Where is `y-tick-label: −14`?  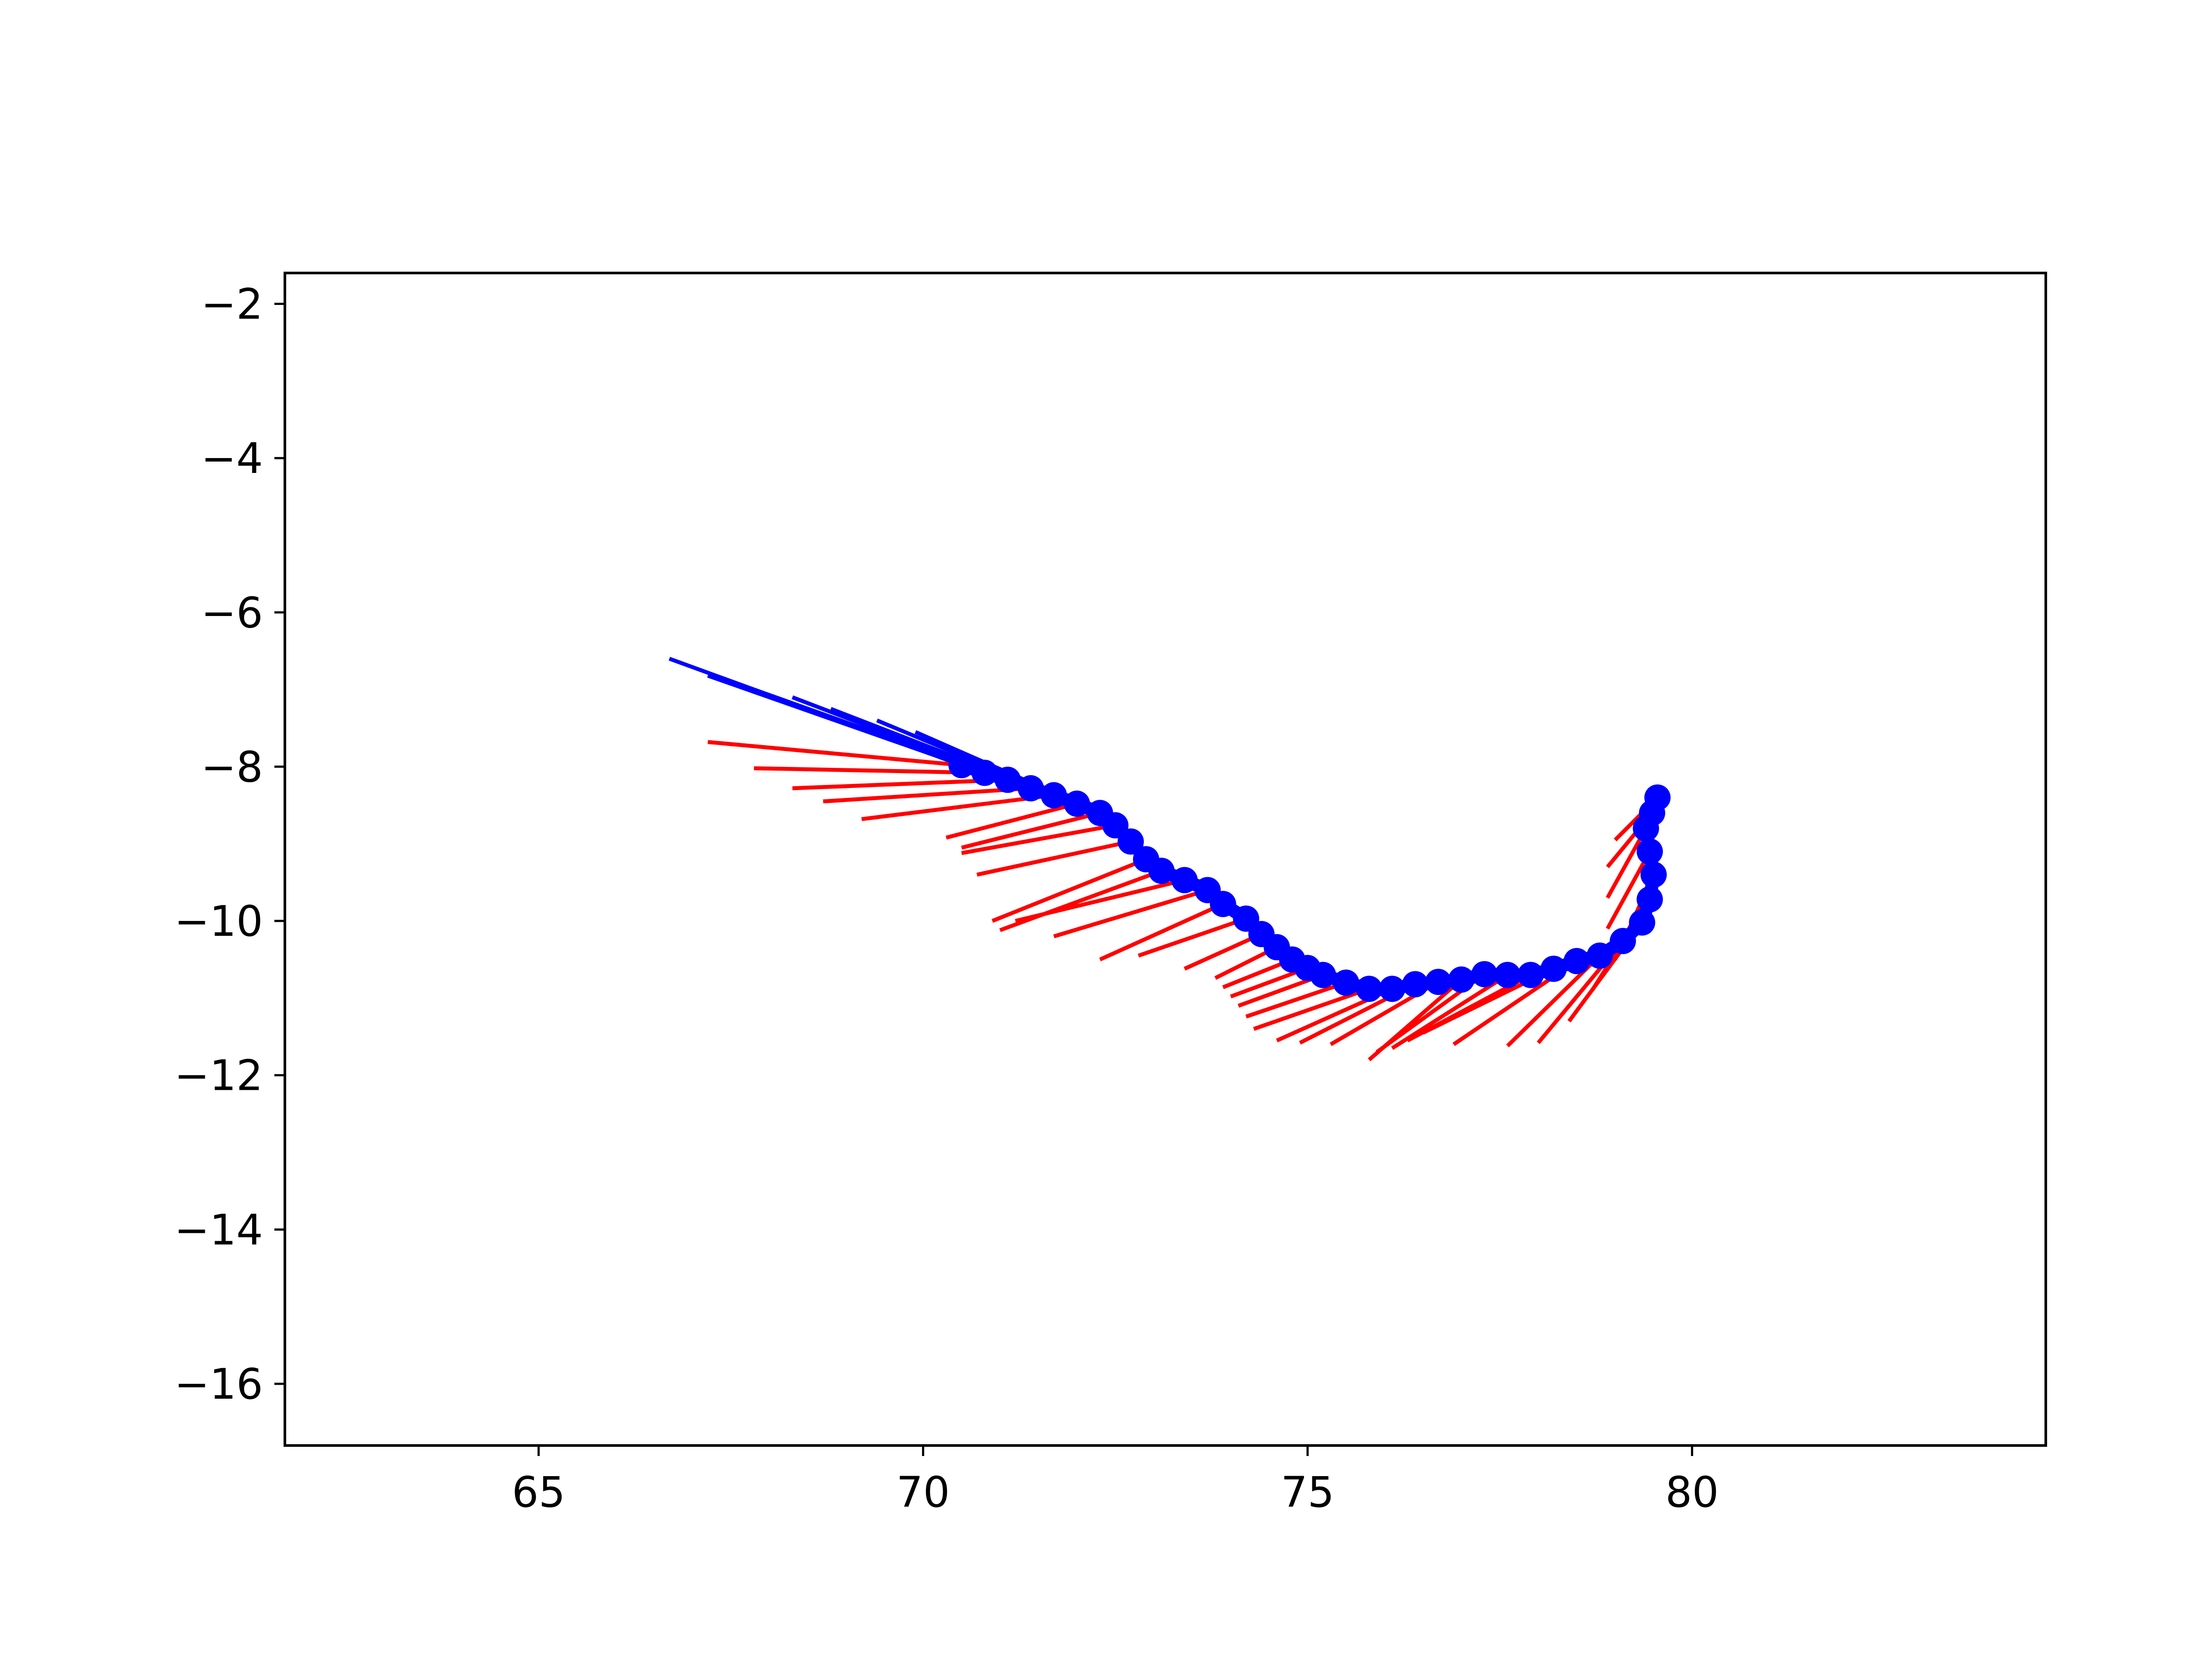 y-tick-label: −14 is located at coordinates (218, 1229).